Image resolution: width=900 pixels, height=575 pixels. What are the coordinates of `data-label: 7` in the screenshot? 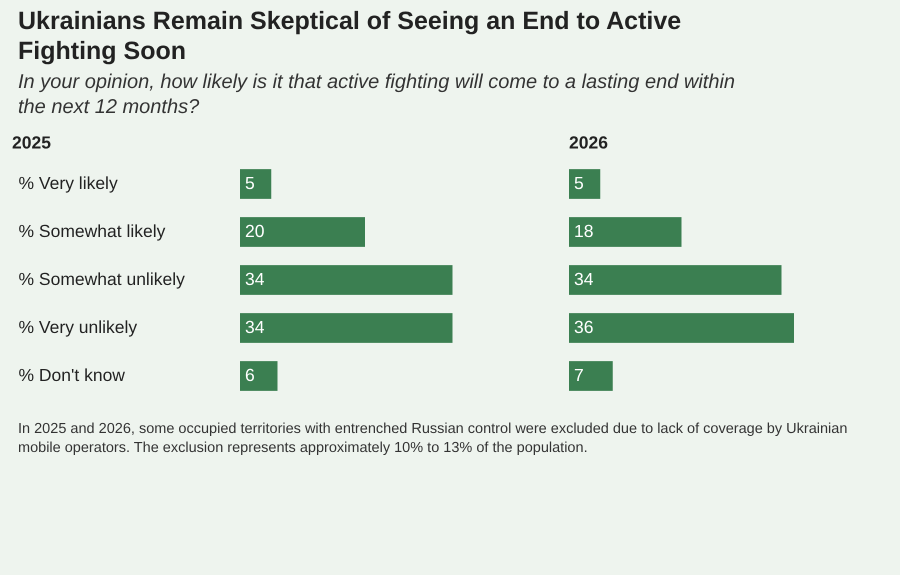 It's located at (579, 375).